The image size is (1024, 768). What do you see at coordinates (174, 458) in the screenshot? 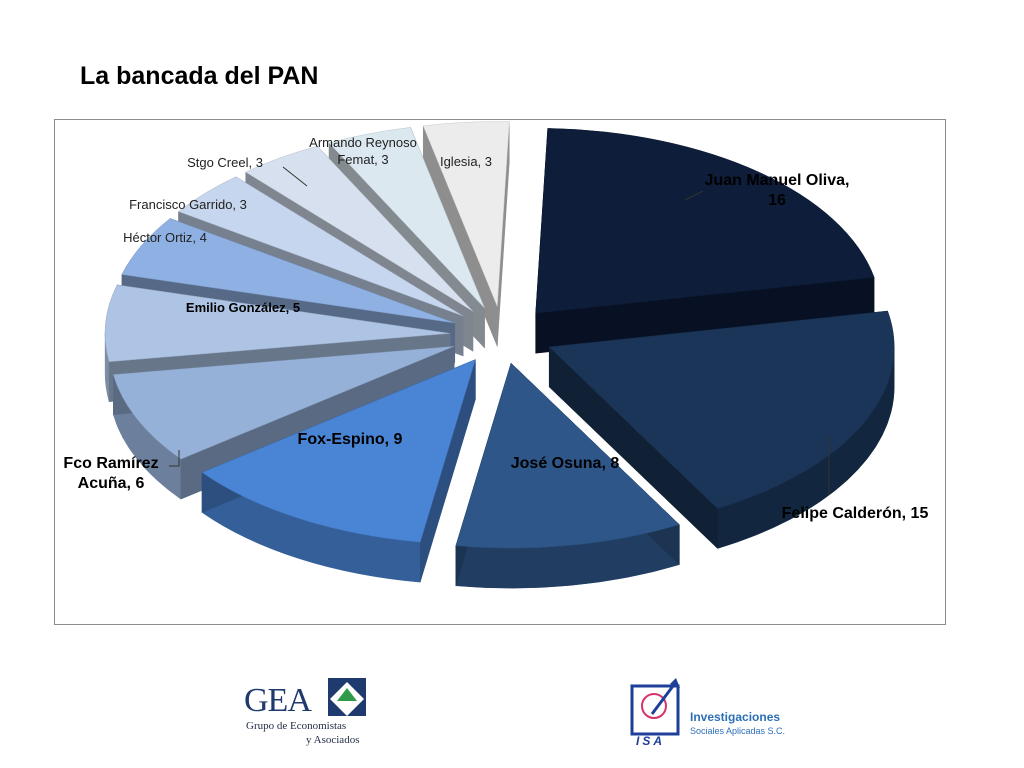
I see `leader-line-fco-ramirez-acuna` at bounding box center [174, 458].